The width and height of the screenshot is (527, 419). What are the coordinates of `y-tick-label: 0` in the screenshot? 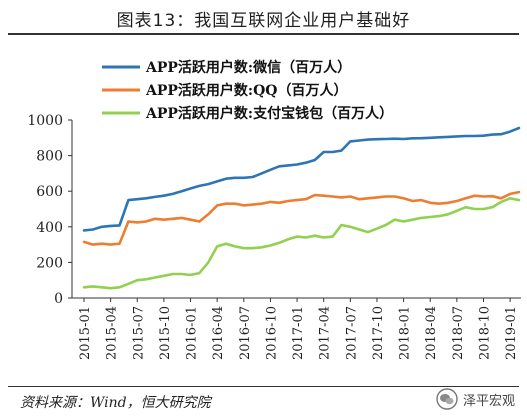 It's located at (58, 299).